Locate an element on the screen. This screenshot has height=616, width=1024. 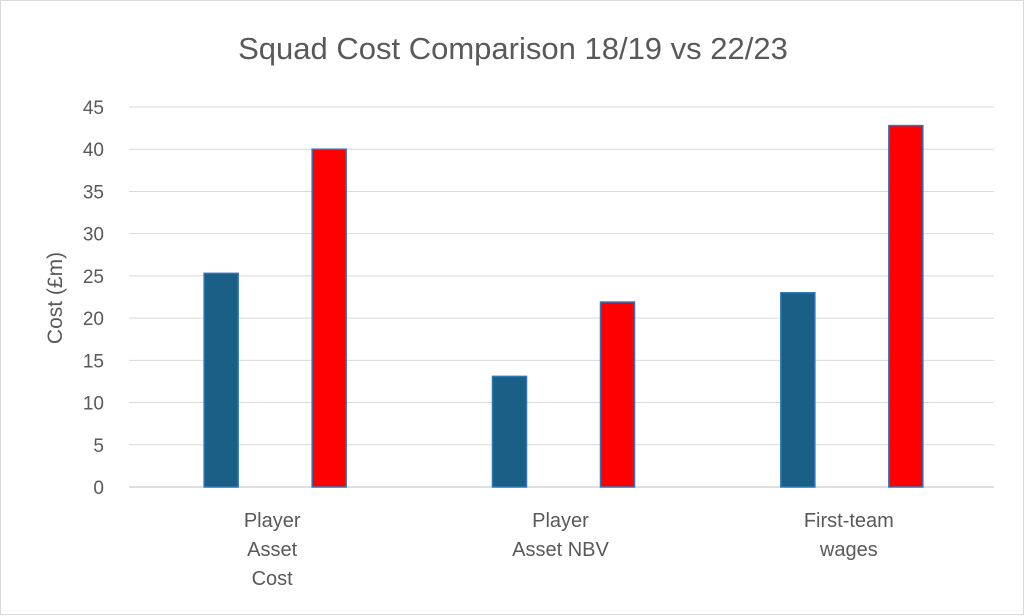
y-tick-label: 0 is located at coordinates (98, 488).